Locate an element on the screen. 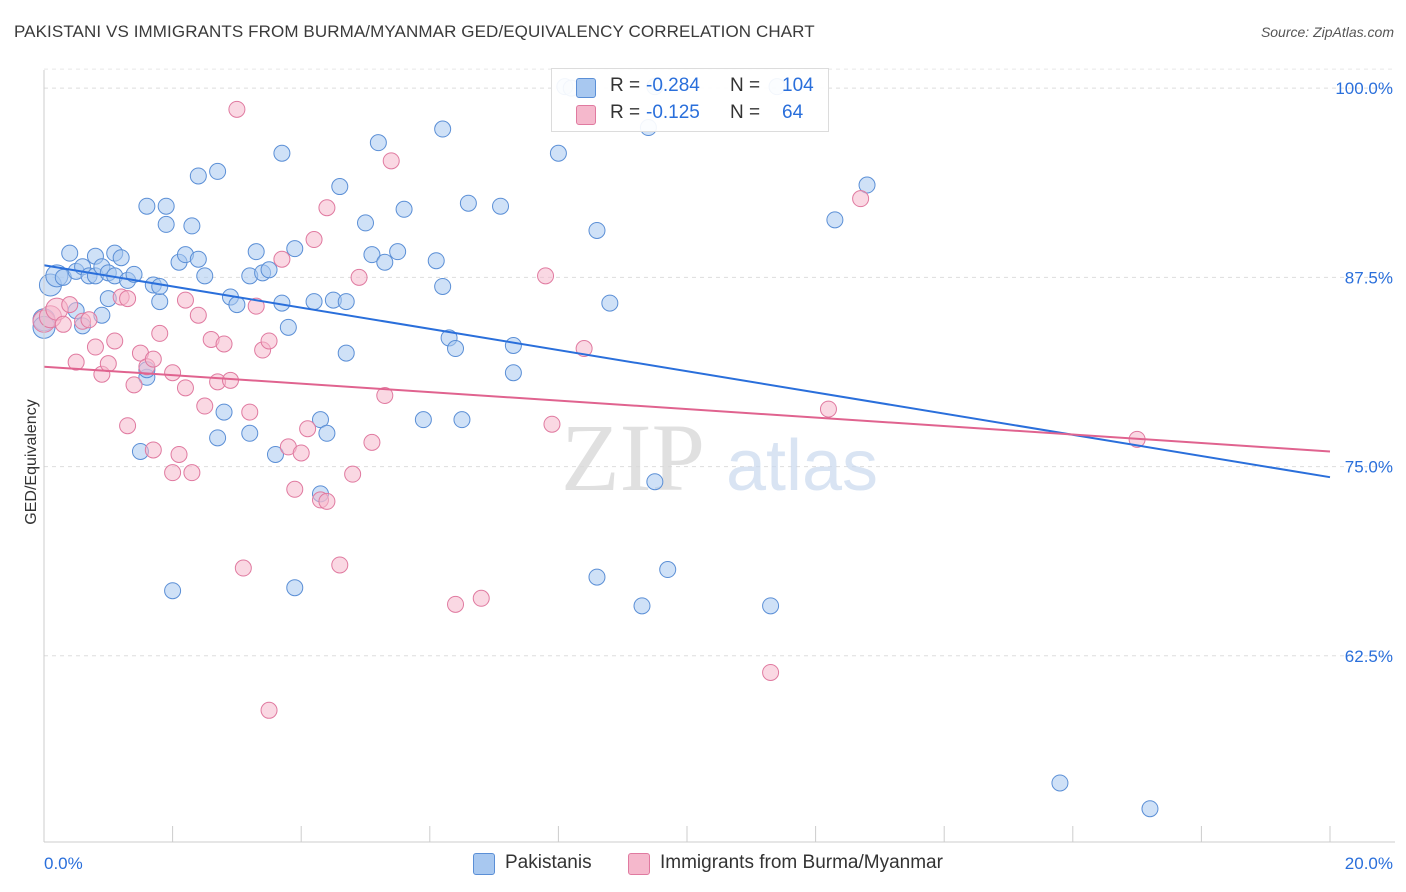  y-tick-label: 62.5% is located at coordinates (1369, 656).